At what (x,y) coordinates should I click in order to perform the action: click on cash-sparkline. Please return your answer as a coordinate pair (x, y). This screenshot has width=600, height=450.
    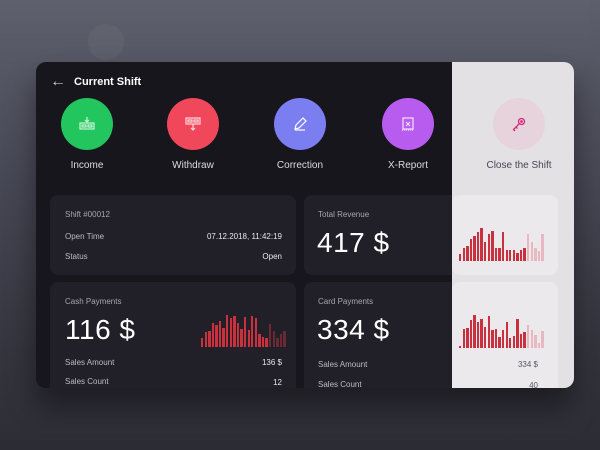
    Looking at the image, I should click on (243, 331).